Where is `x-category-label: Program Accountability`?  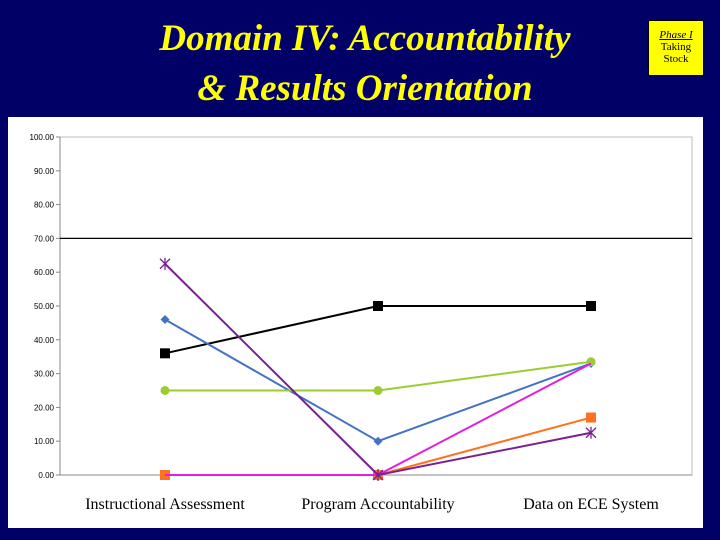
x-category-label: Program Accountability is located at coordinates (377, 504).